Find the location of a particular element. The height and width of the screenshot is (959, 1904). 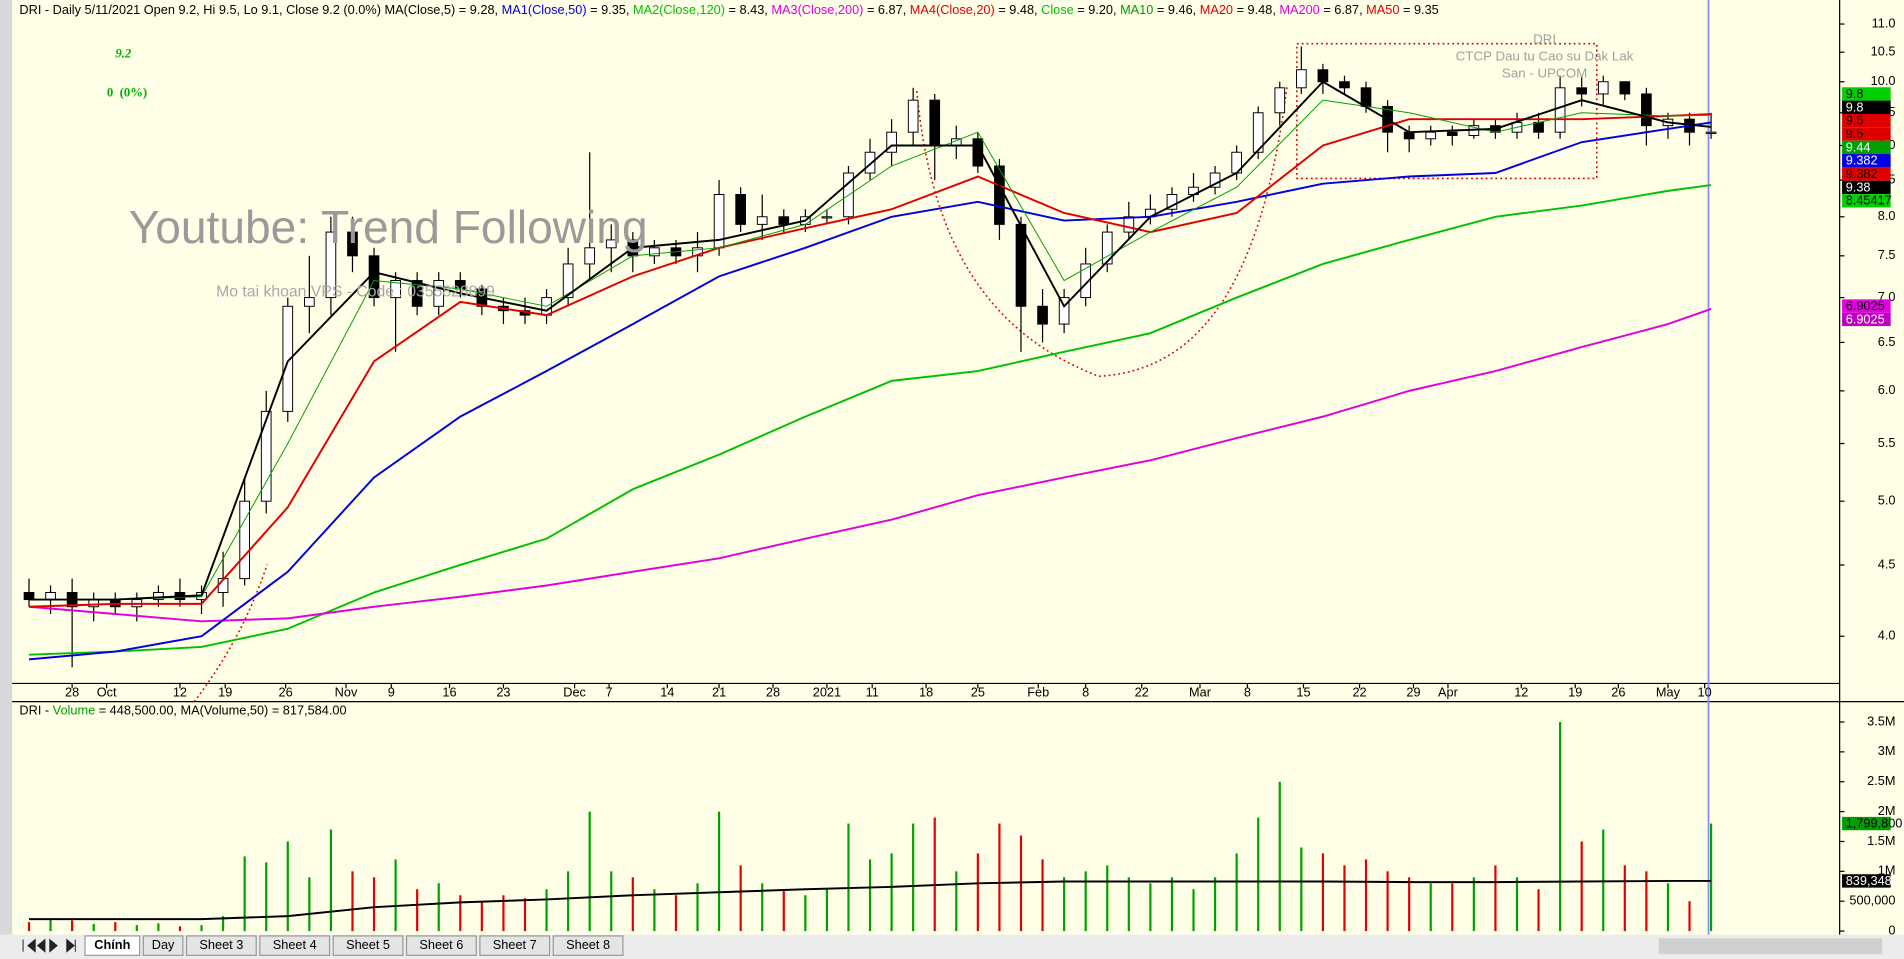

y-tick-label: 8.0 is located at coordinates (1887, 215).